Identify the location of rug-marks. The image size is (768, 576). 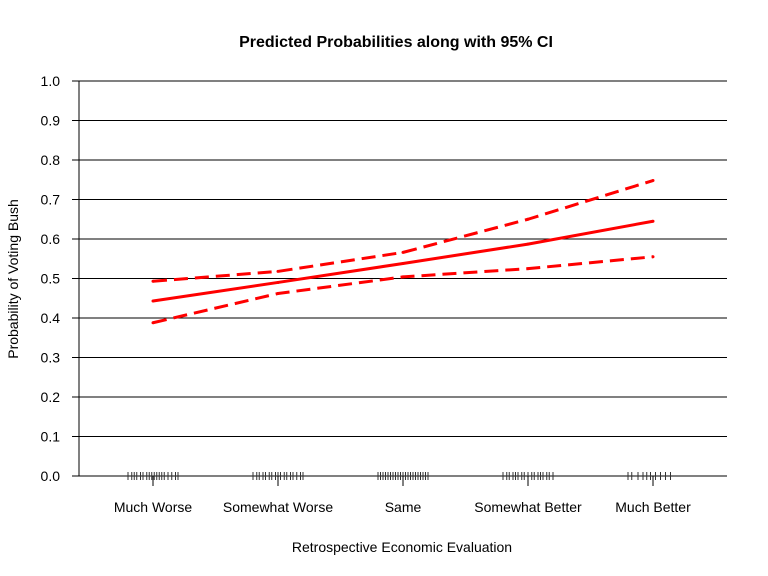
(399, 476).